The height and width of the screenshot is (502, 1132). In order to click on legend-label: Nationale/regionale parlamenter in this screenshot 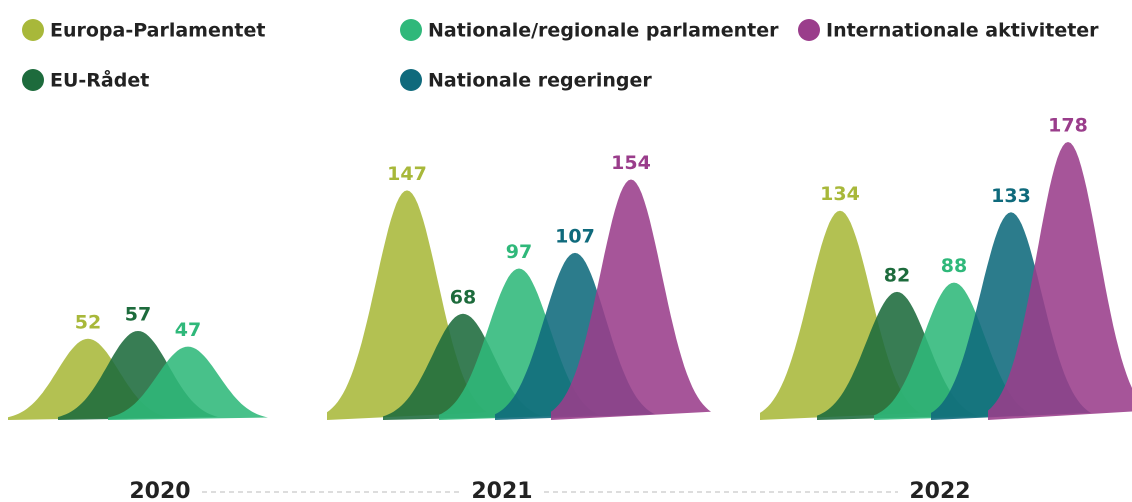, I will do `click(603, 31)`.